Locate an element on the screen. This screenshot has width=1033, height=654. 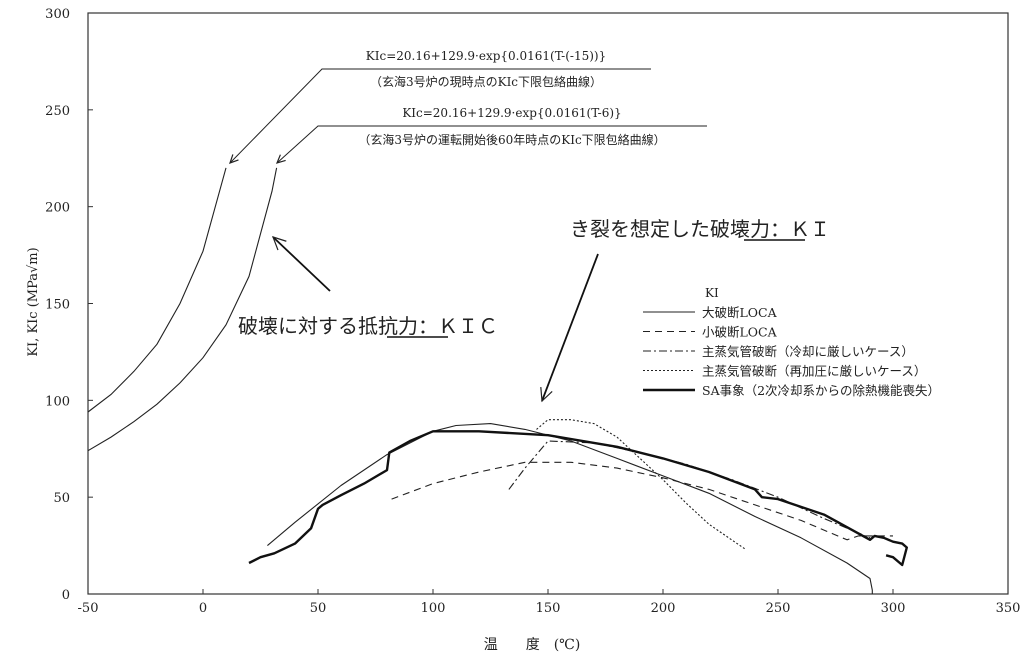
x-tick-label: 150 is located at coordinates (548, 608).